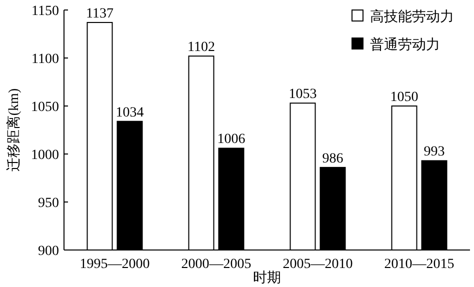 This screenshot has width=474, height=287. Describe the element at coordinates (115, 264) in the screenshot. I see `x-tick-label: 1995—2000` at that location.